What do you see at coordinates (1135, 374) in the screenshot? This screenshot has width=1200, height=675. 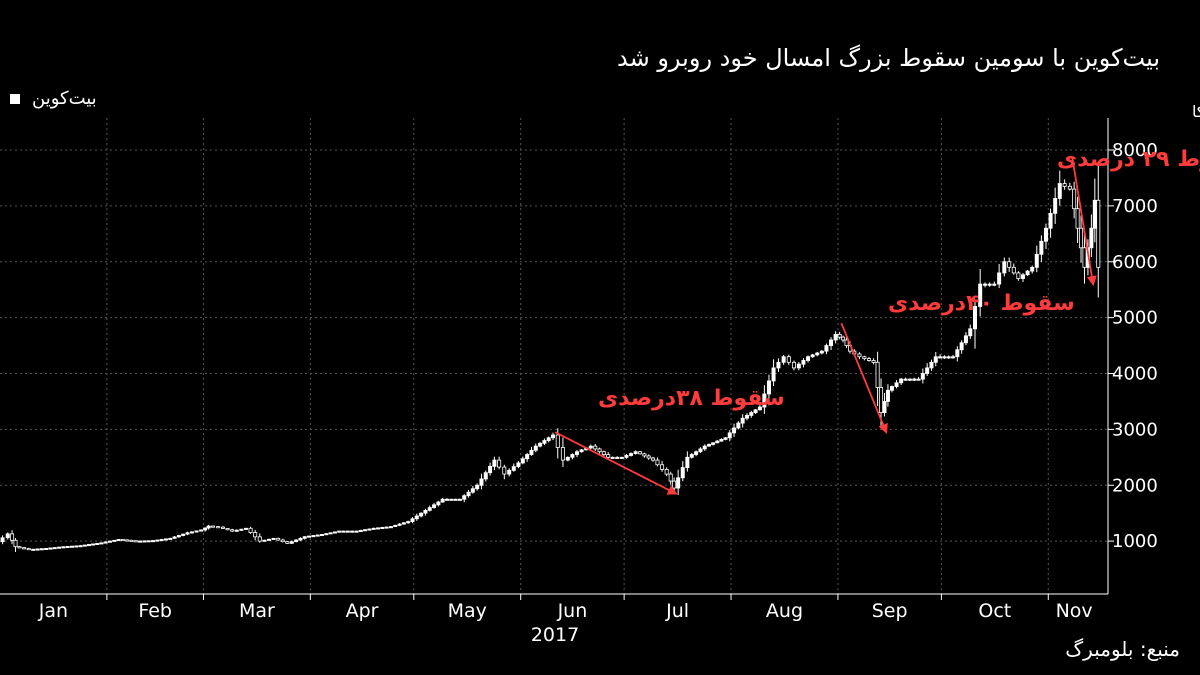 I see `y-tick-label: 4000` at bounding box center [1135, 374].